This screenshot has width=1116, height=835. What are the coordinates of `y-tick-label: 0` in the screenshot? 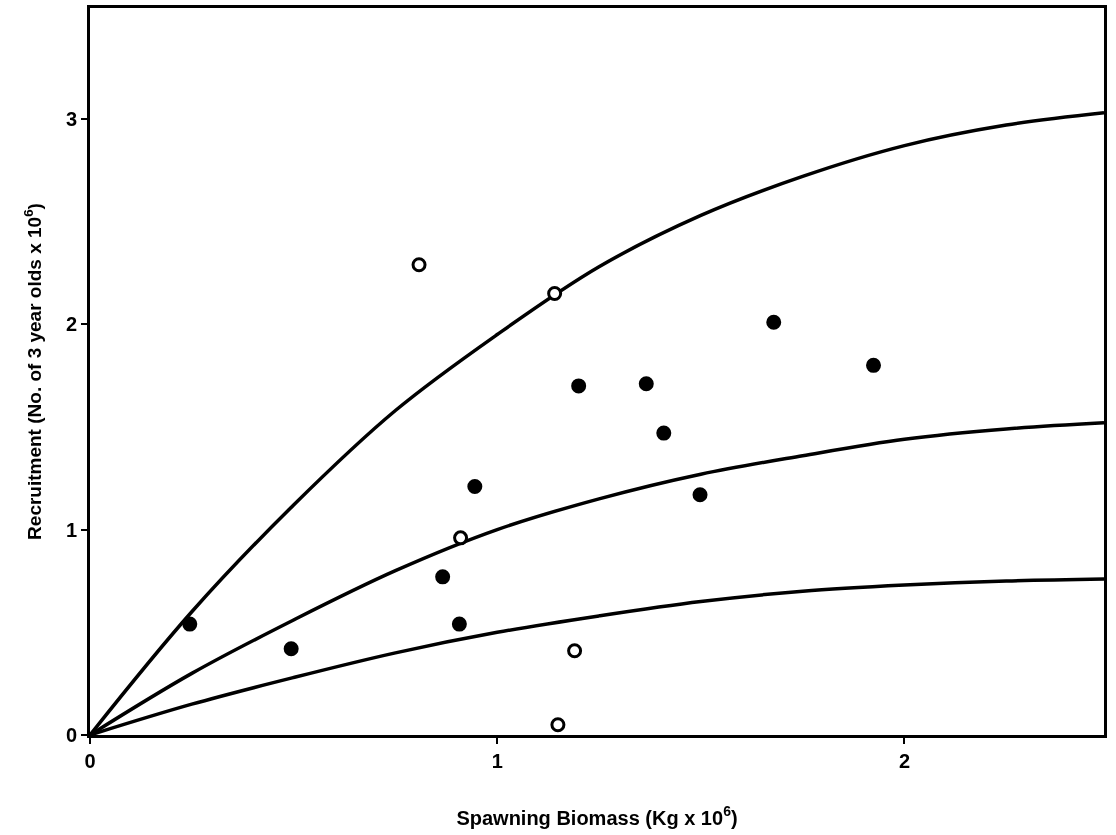 It's located at (71, 735).